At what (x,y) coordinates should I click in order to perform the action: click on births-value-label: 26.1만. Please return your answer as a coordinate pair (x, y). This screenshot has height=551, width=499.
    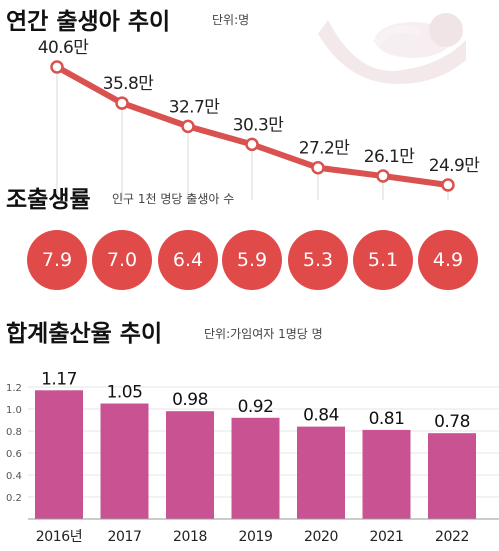
    Looking at the image, I should click on (389, 157).